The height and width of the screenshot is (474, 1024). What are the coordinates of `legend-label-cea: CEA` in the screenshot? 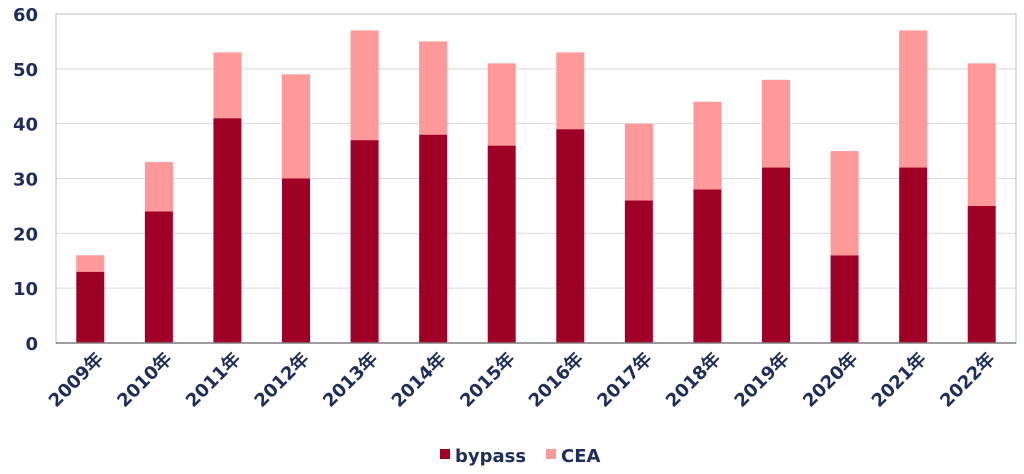 It's located at (581, 456).